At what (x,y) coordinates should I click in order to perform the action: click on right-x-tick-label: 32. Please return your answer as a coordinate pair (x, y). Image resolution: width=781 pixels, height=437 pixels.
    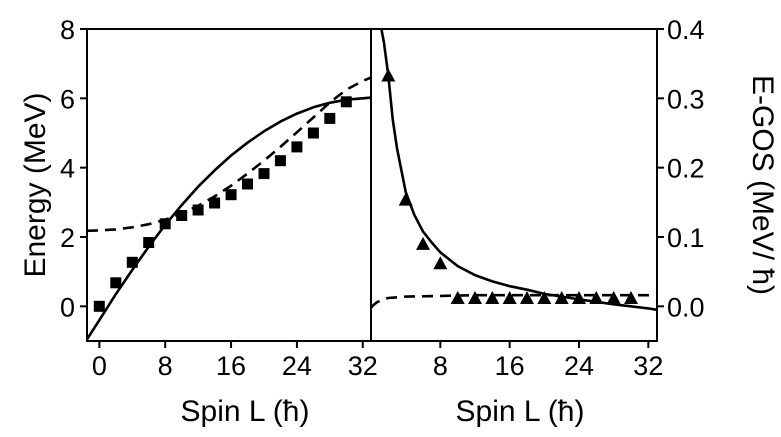
    Looking at the image, I should click on (648, 366).